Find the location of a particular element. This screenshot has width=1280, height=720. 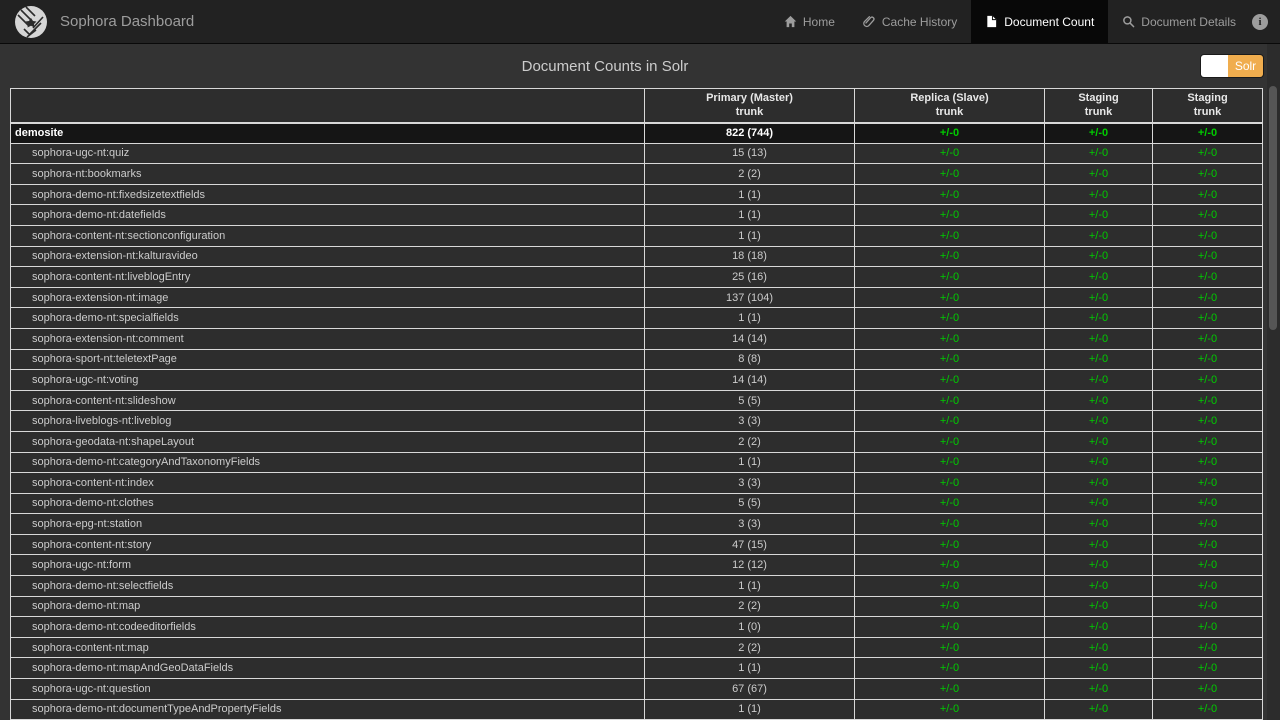

doc-type-label: sophora-ugc-nt:voting is located at coordinates (327, 380).